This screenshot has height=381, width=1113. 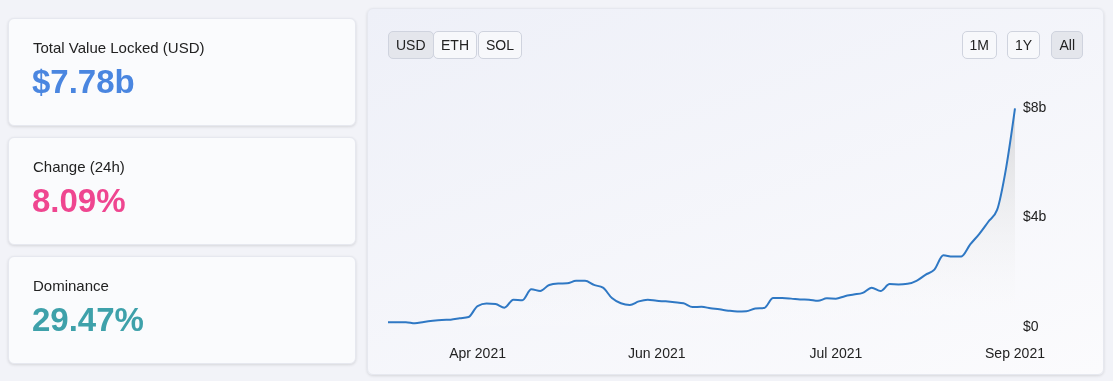 What do you see at coordinates (1035, 216) in the screenshot?
I see `y-tick-label: $4b` at bounding box center [1035, 216].